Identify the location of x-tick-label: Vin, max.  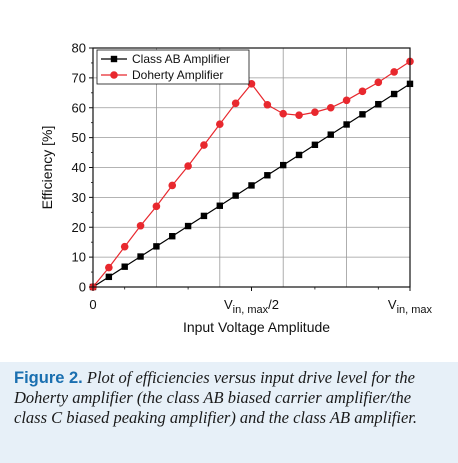
(410, 306).